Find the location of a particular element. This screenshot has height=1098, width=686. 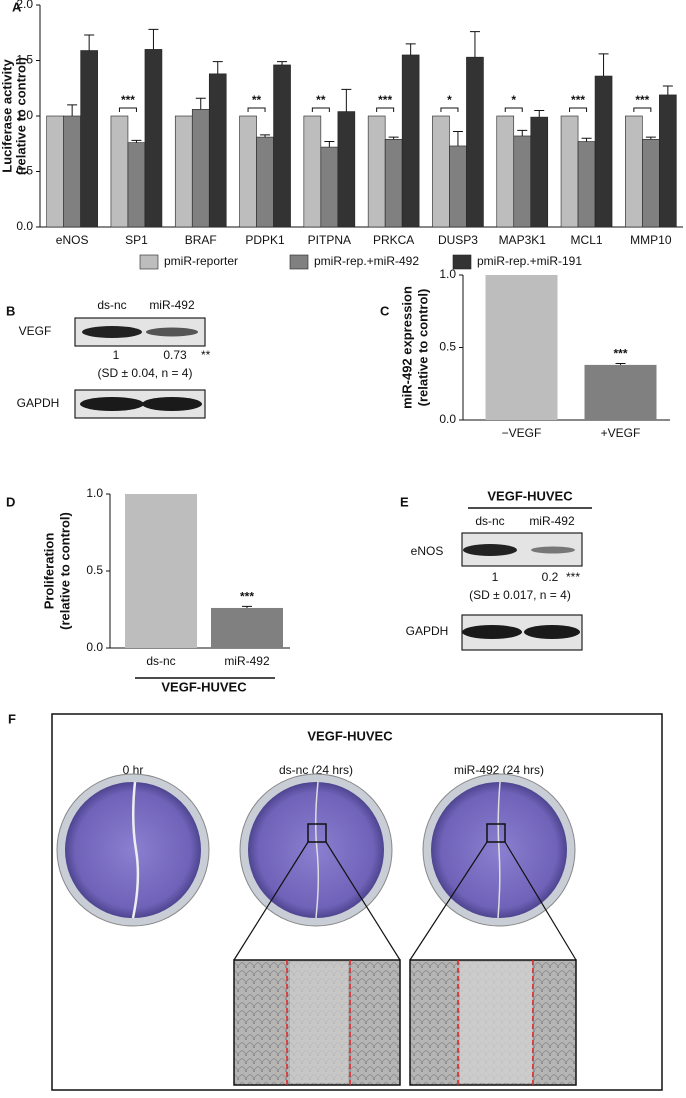

note: (SD ± 0.04, n = 4) is located at coordinates (145, 373).